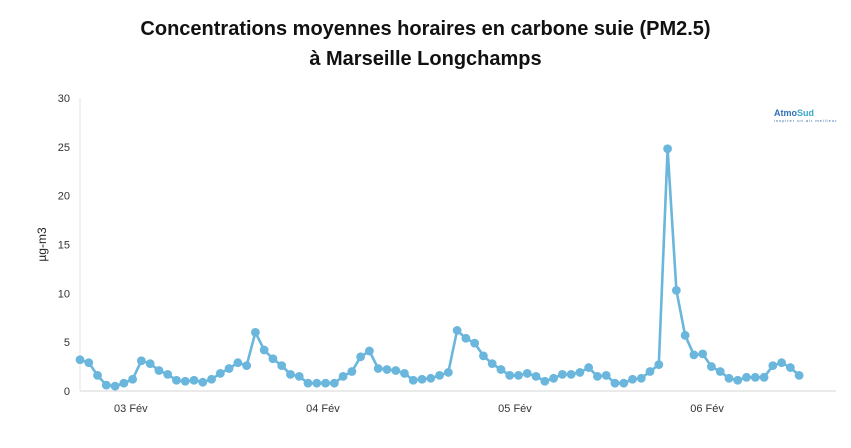  I want to click on x-tick-label: 03 Fév, so click(131, 409).